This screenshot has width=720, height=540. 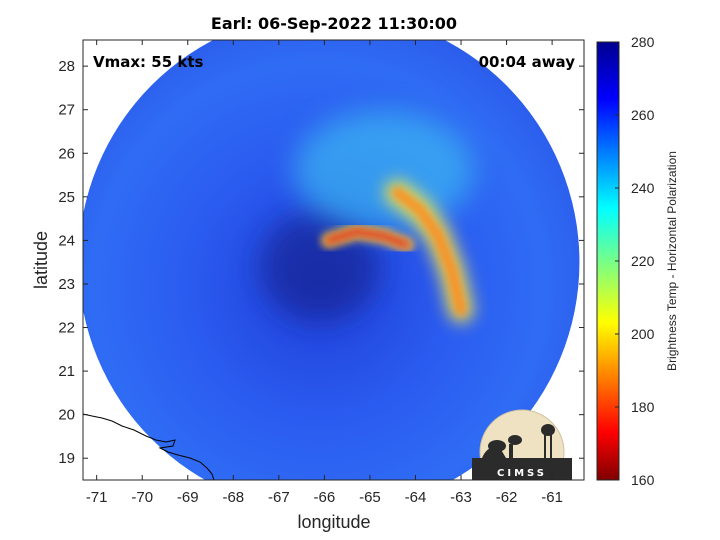 What do you see at coordinates (643, 42) in the screenshot?
I see `colorbar-tick-label: 280` at bounding box center [643, 42].